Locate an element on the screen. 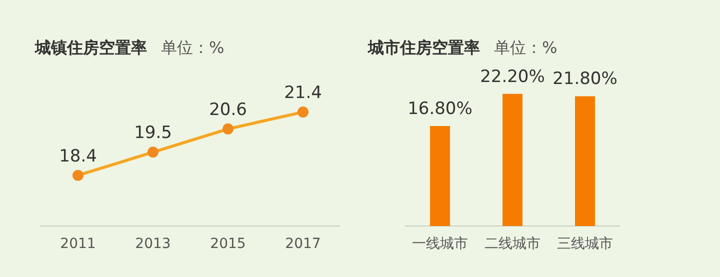  x-tick-label: 2011 is located at coordinates (78, 244).